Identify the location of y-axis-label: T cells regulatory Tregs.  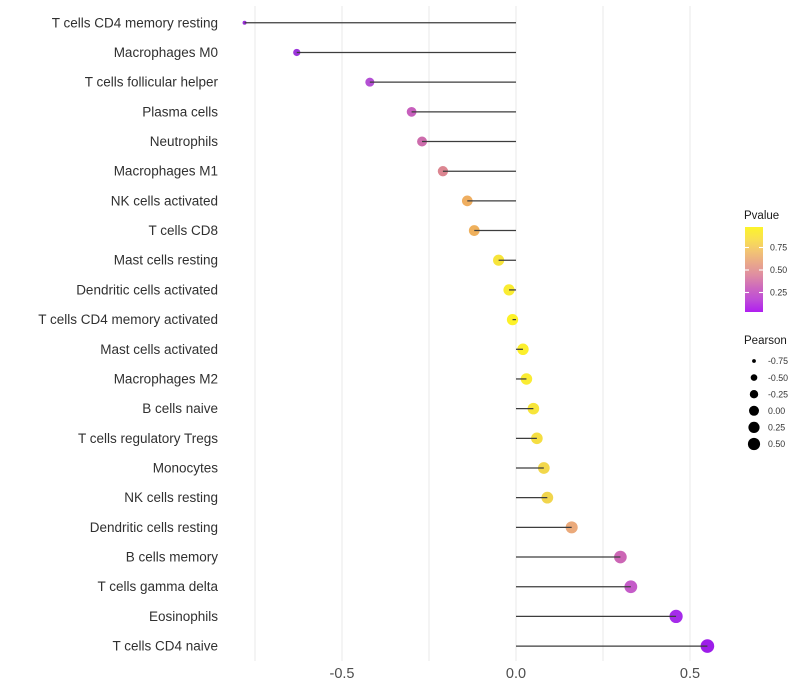
(148, 438).